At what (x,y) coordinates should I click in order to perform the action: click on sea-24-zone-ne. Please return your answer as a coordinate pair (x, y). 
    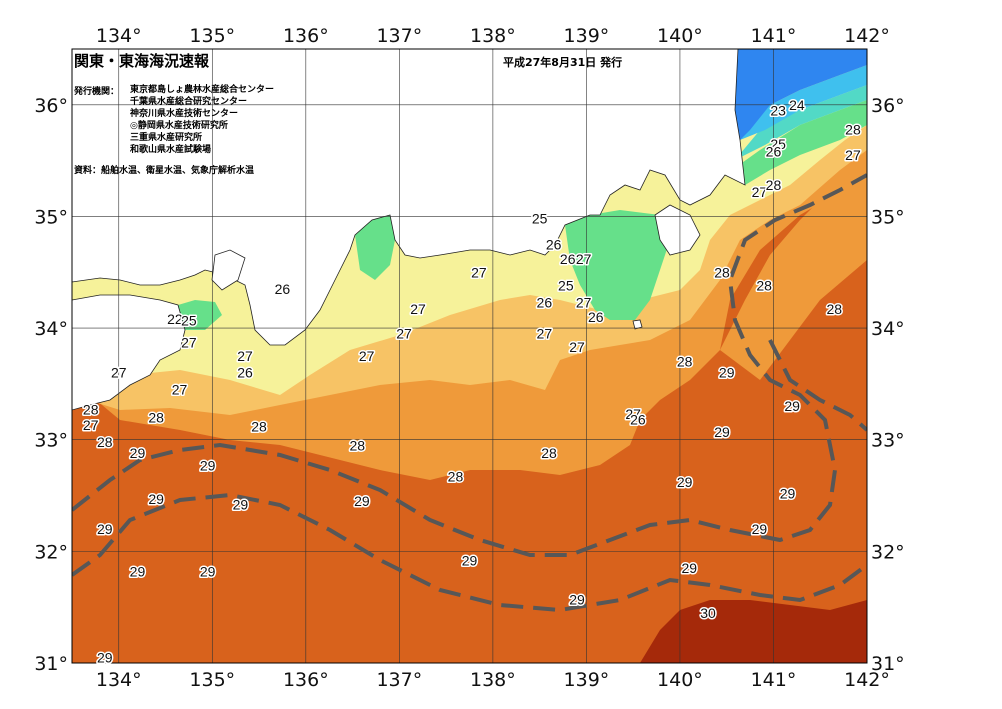
    Looking at the image, I should click on (801, 122).